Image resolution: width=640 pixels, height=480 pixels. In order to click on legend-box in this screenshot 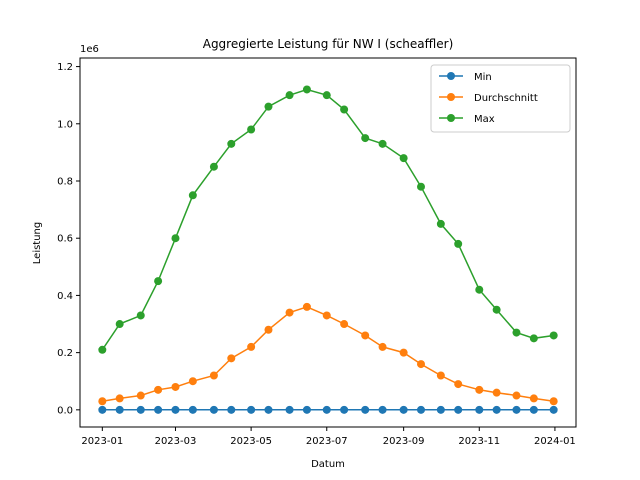, I will do `click(500, 98)`.